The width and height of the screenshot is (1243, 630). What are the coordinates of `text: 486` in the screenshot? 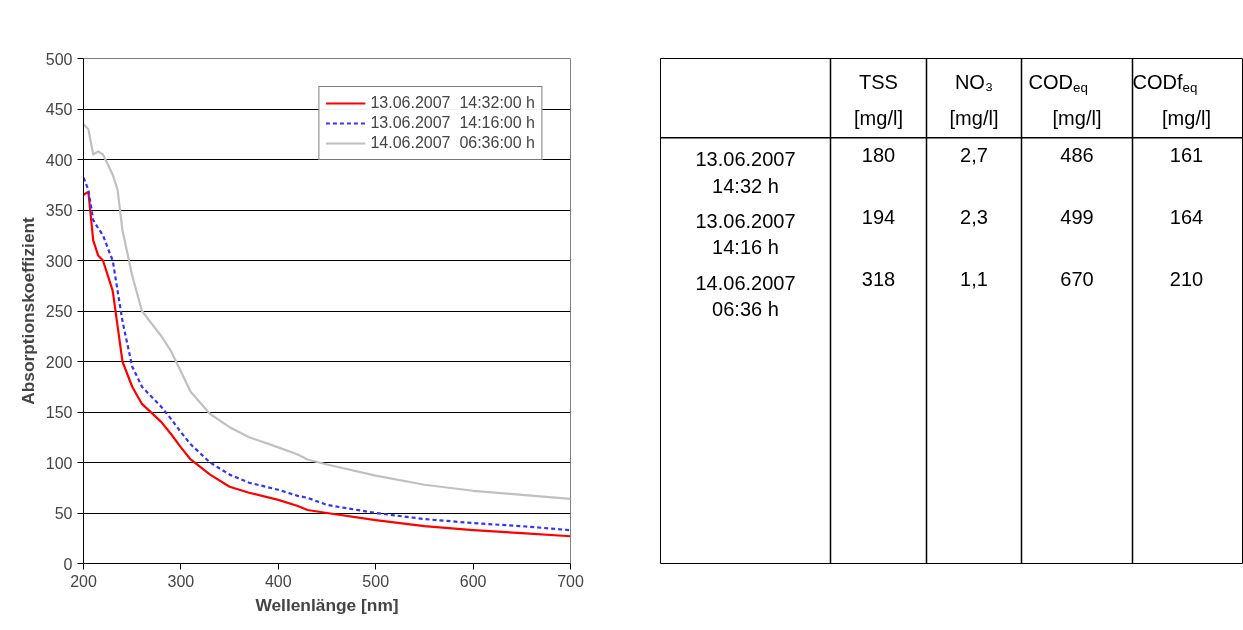 It's located at (1077, 155).